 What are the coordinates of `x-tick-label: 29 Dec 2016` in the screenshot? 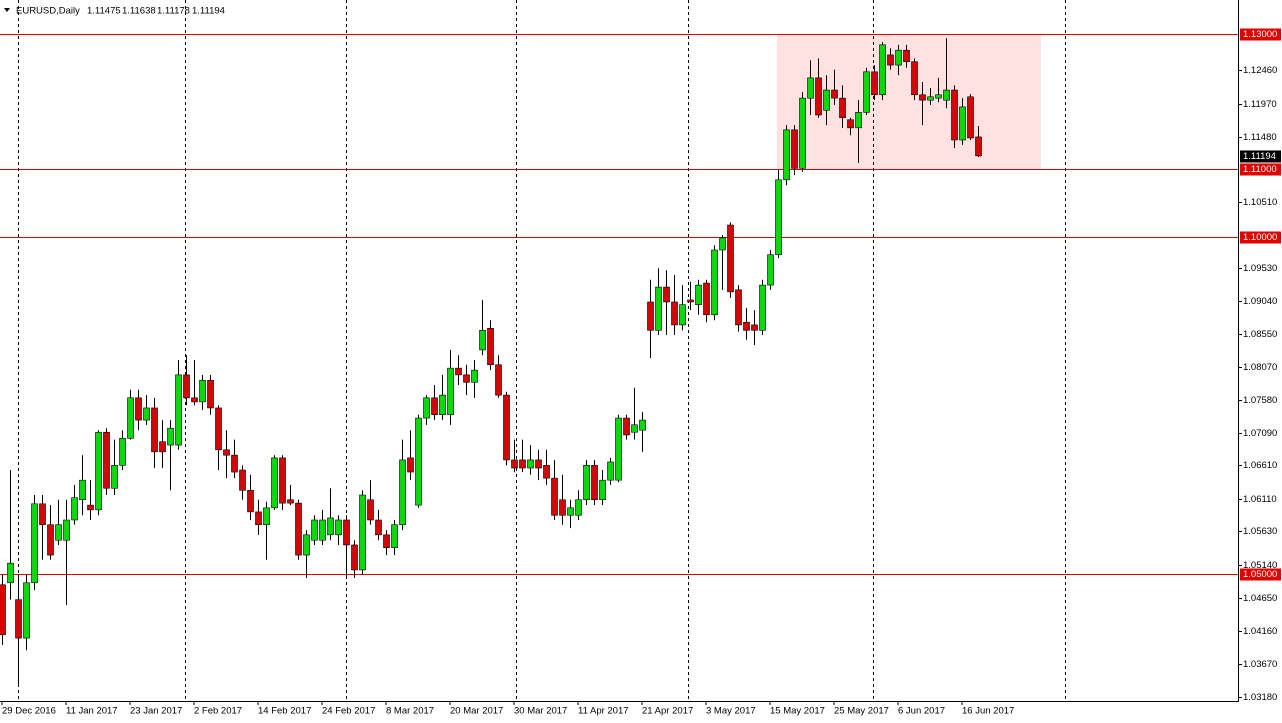 It's located at (29, 711).